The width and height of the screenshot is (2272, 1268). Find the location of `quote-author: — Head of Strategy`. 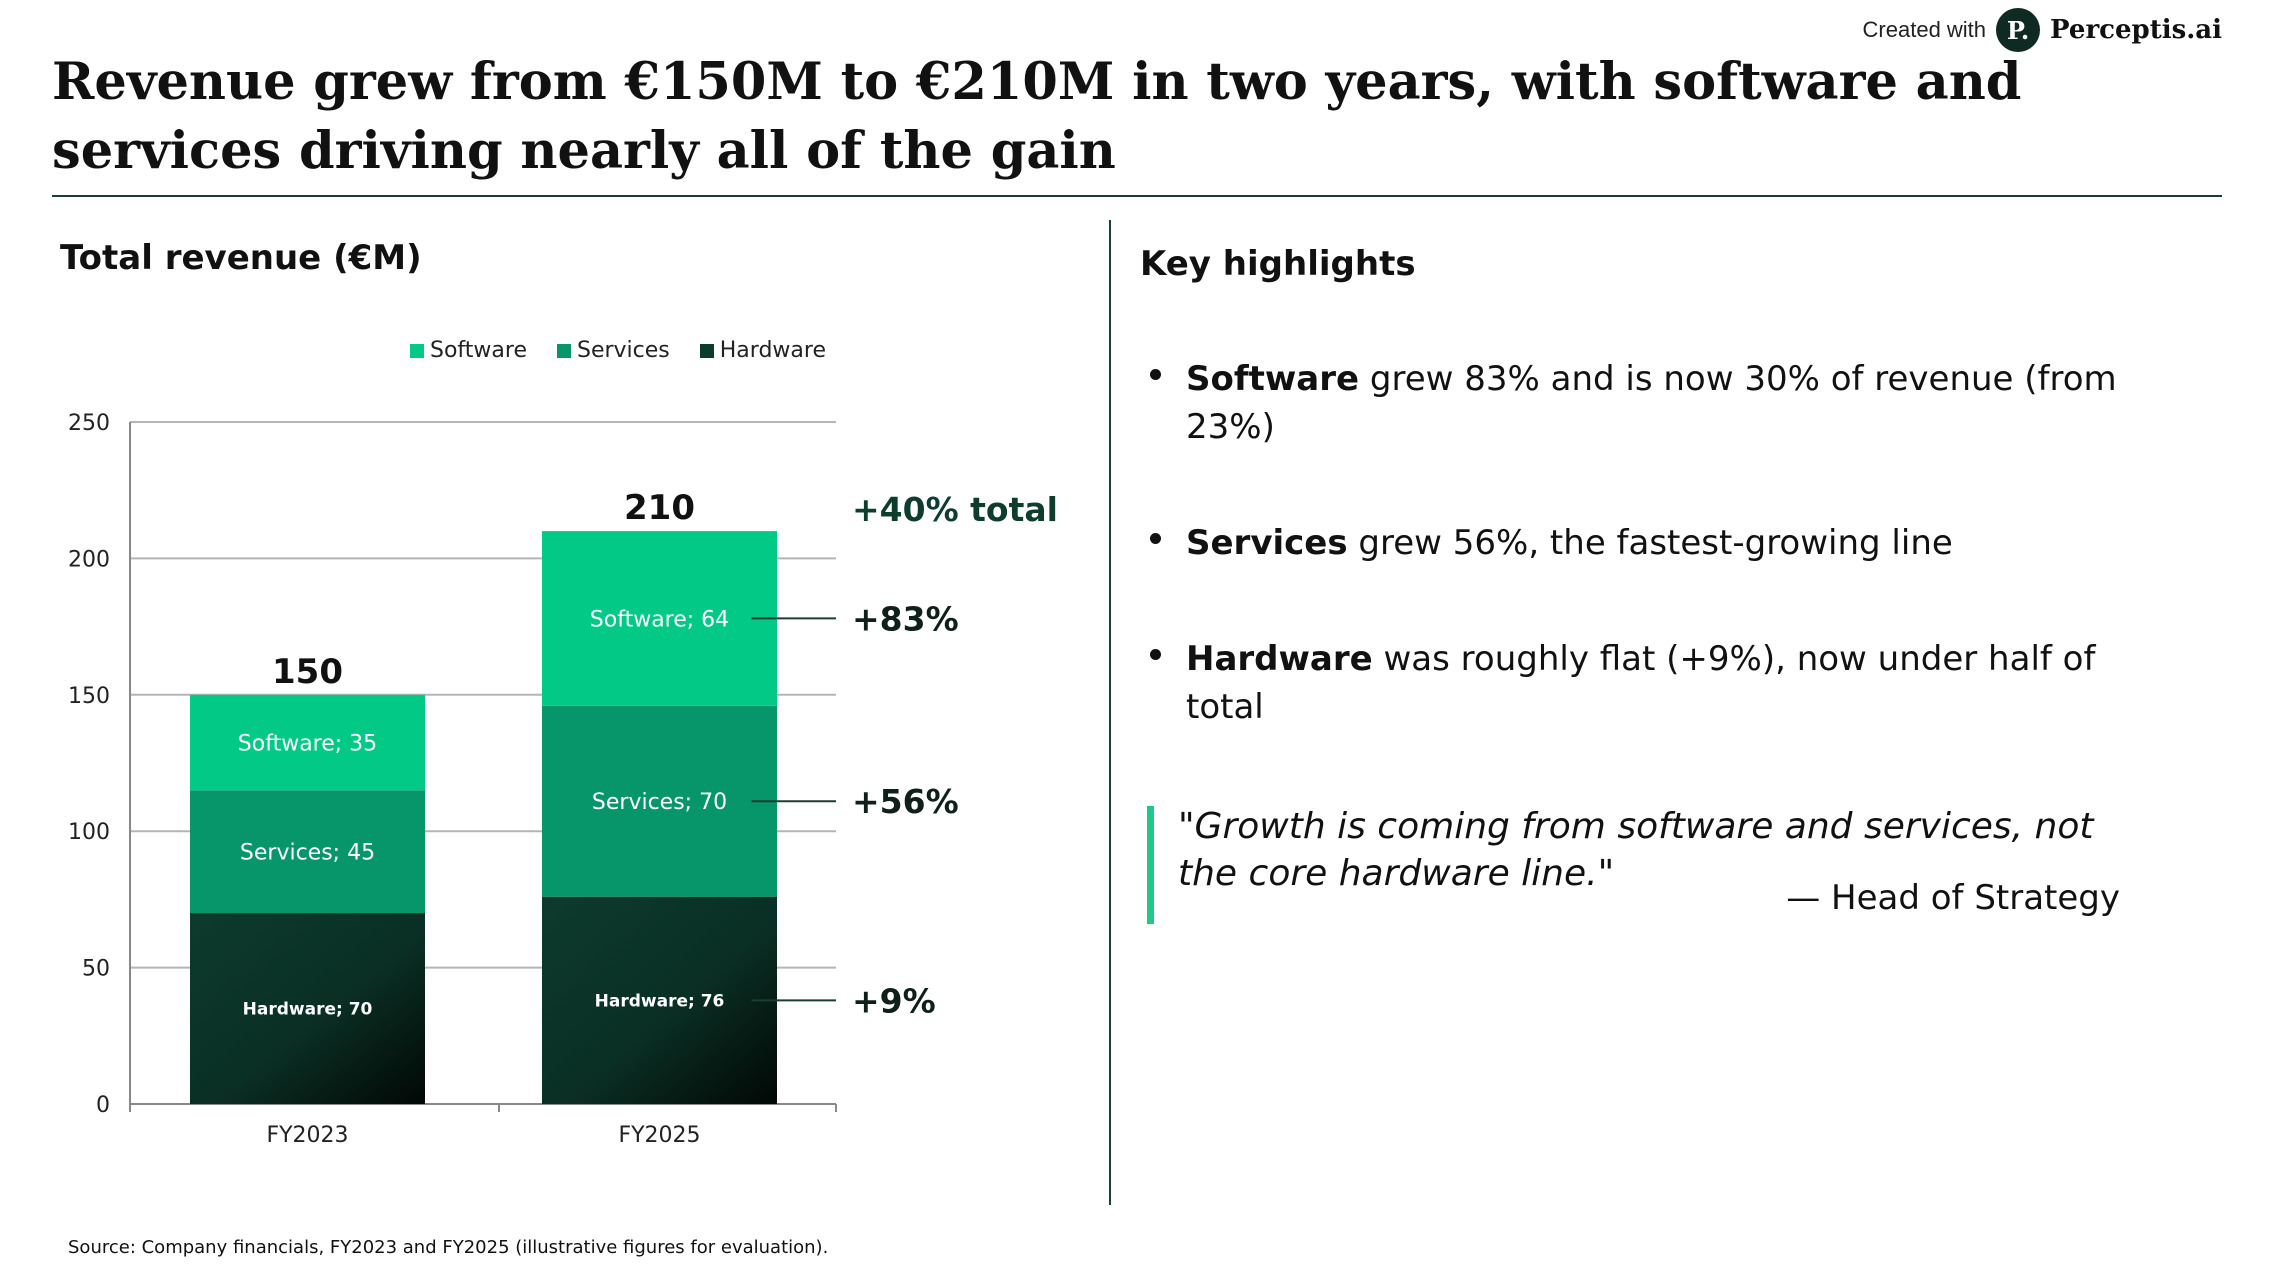

quote-author: — Head of Strategy is located at coordinates (1953, 898).